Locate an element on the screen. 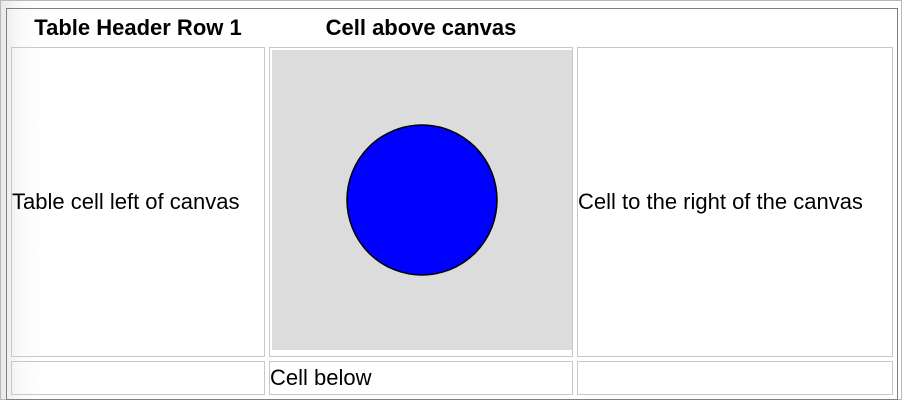  footer-cell-right is located at coordinates (735, 378).